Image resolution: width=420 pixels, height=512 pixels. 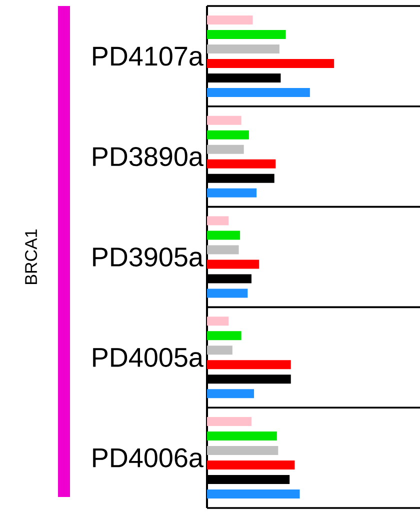 What do you see at coordinates (148, 56) in the screenshot?
I see `y-tick-label: PD4107a` at bounding box center [148, 56].